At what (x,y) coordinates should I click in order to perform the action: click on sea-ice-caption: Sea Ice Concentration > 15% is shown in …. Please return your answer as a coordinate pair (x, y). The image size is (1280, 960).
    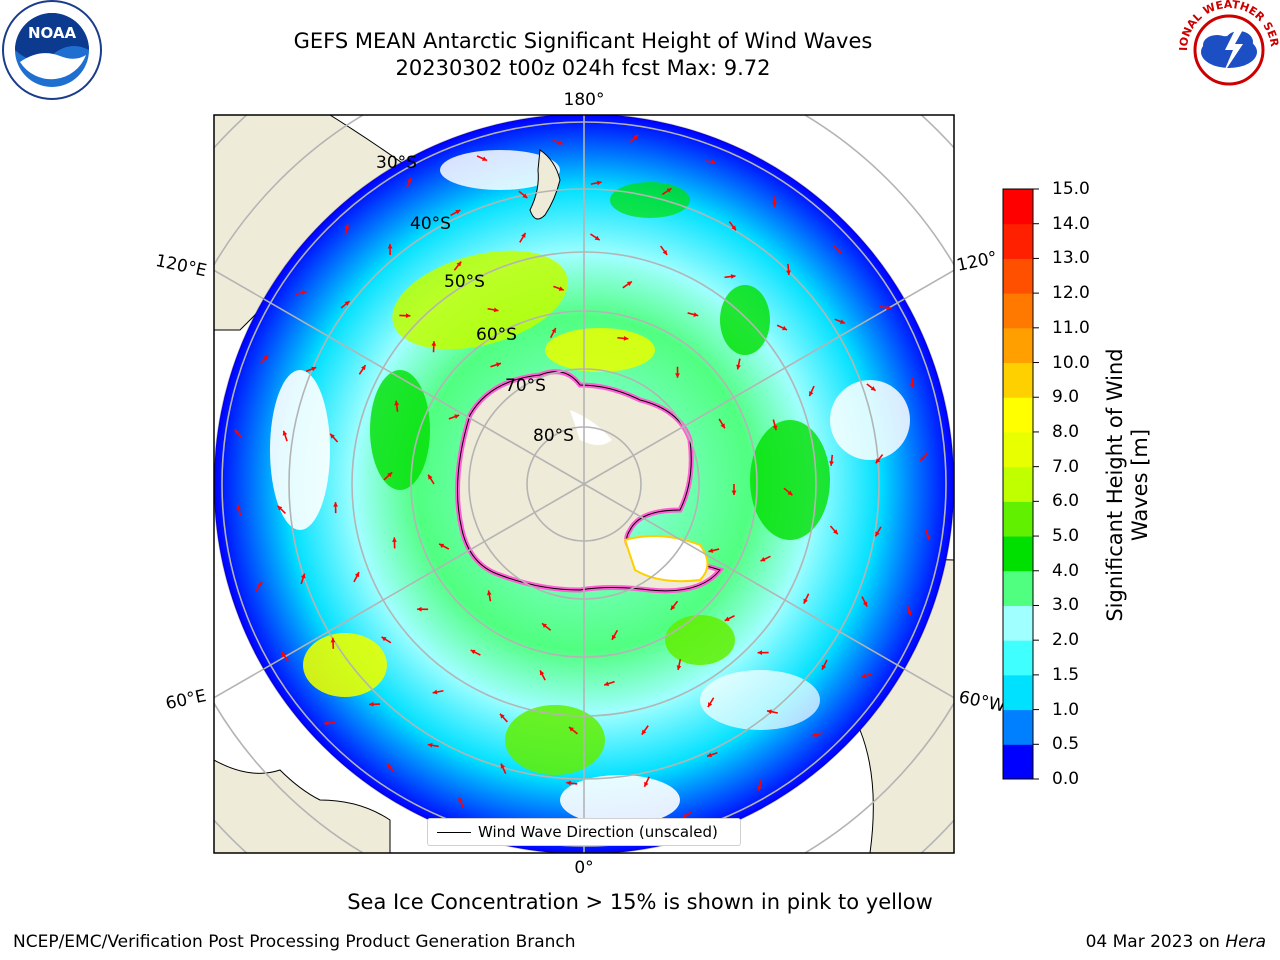
    Looking at the image, I should click on (640, 902).